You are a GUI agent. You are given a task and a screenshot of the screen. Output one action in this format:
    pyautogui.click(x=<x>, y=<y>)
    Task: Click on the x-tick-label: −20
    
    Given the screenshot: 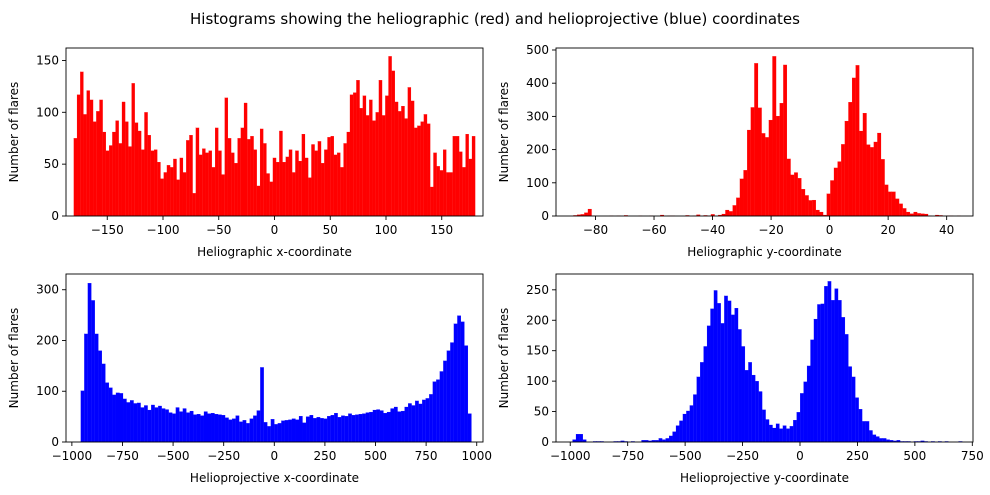 What is the action you would take?
    pyautogui.click(x=770, y=230)
    